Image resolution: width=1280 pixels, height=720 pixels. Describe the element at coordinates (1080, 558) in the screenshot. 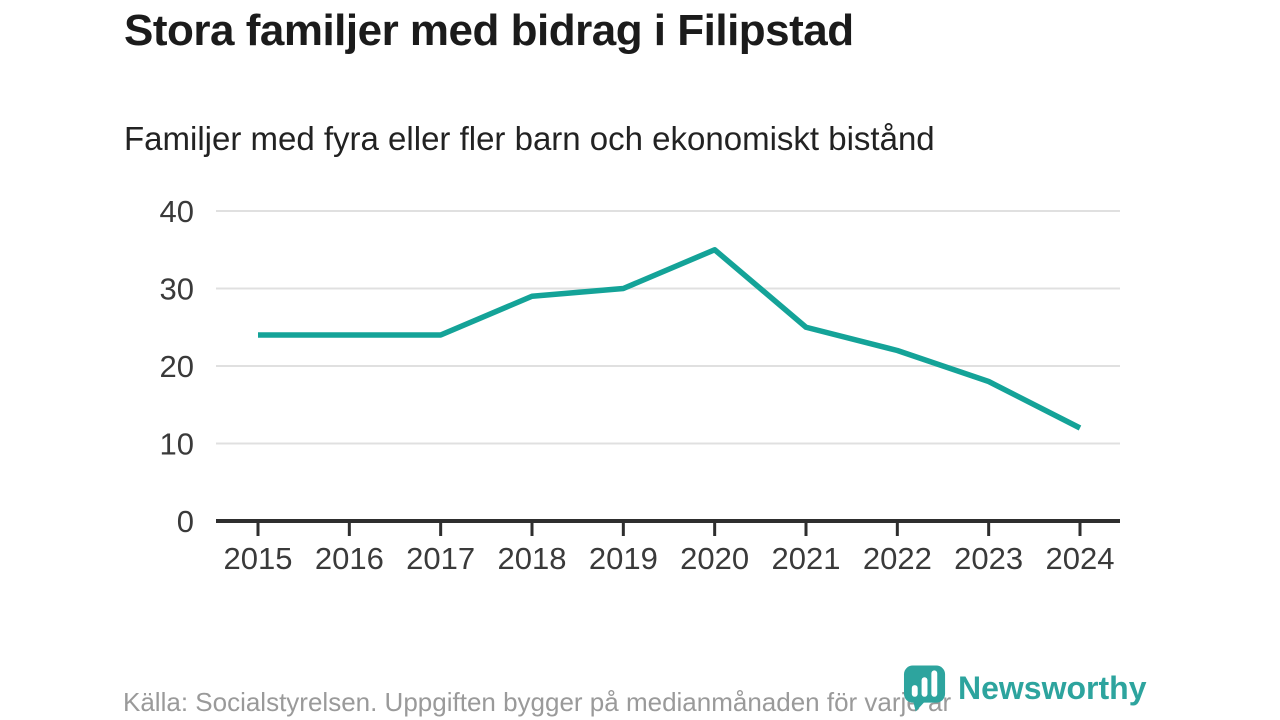

I see `x-axis-label: 2024` at that location.